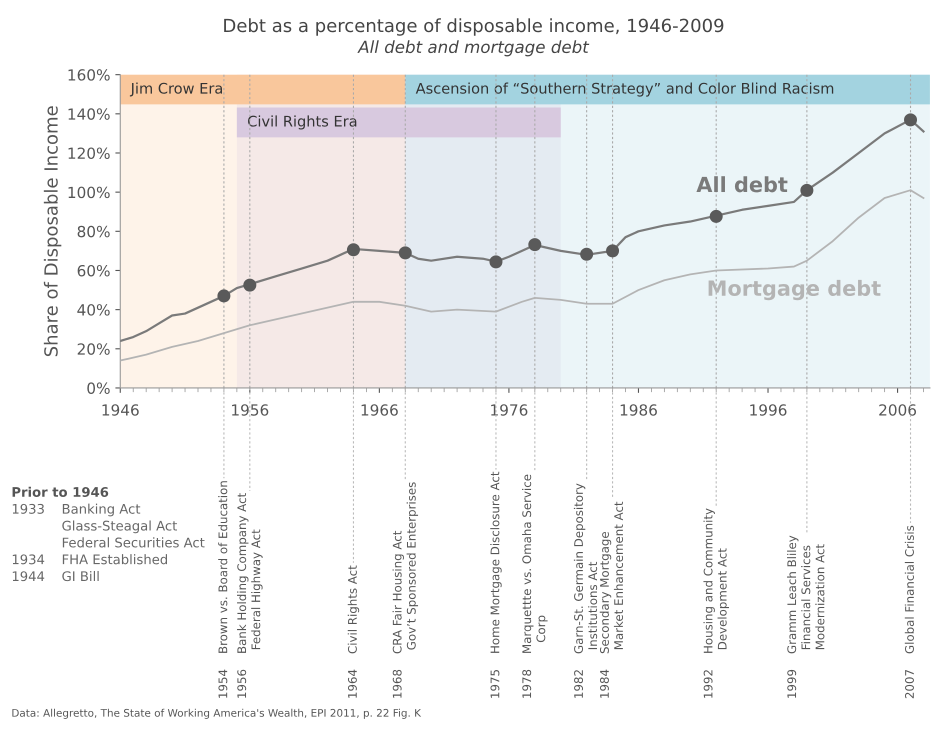  Describe the element at coordinates (94, 232) in the screenshot. I see `y-tick-label: 80%` at that location.